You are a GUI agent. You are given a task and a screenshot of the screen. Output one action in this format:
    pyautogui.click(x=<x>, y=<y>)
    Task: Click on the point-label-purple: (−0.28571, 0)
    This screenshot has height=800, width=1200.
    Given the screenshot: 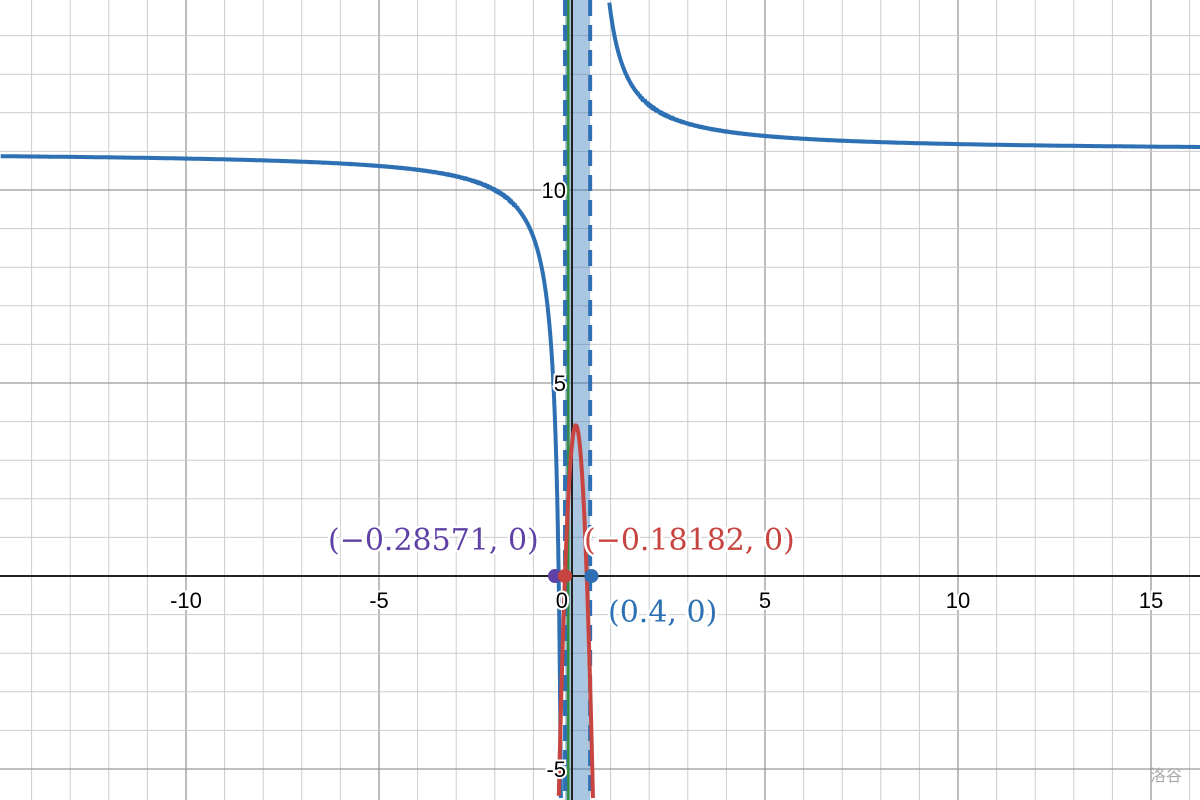 What is the action you would take?
    pyautogui.click(x=434, y=541)
    